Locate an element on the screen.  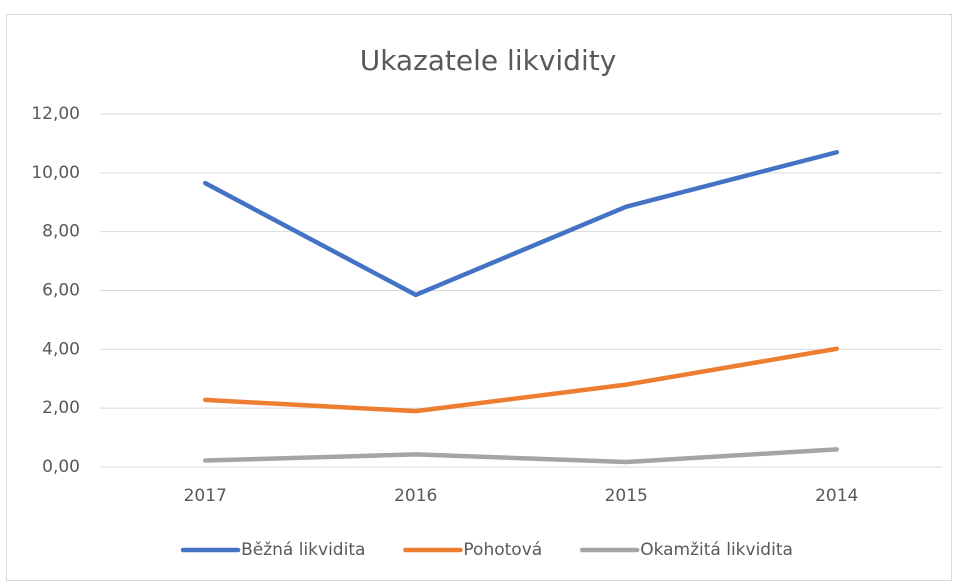
y-tick-label: 10,00 is located at coordinates (55, 173).